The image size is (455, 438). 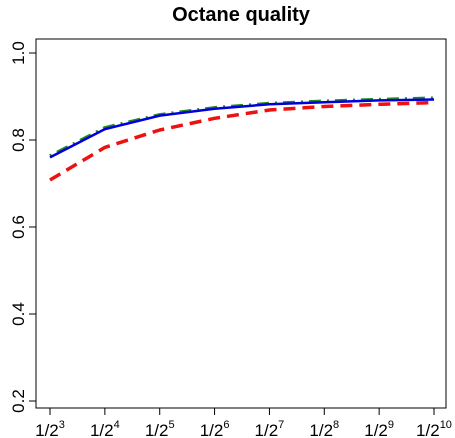 I want to click on y-tick-label: 0.4, so click(x=18, y=314).